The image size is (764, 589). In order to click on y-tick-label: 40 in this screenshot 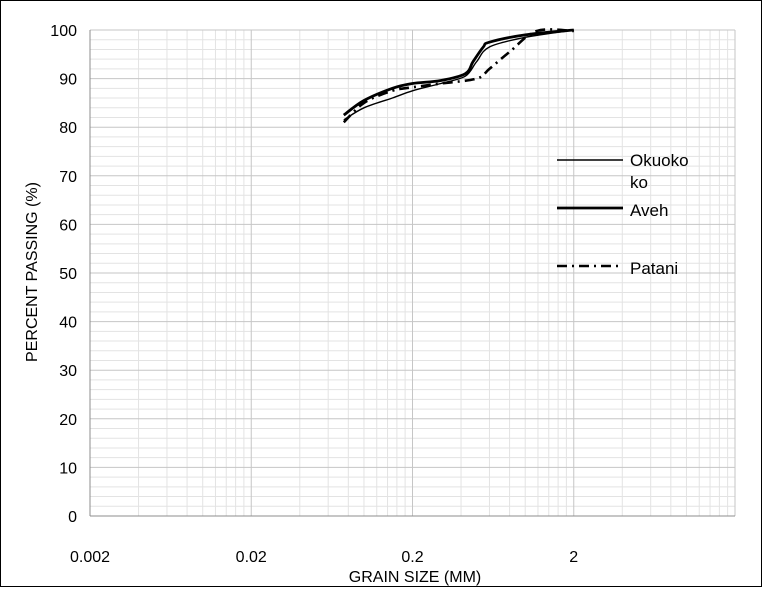, I will do `click(68, 323)`.